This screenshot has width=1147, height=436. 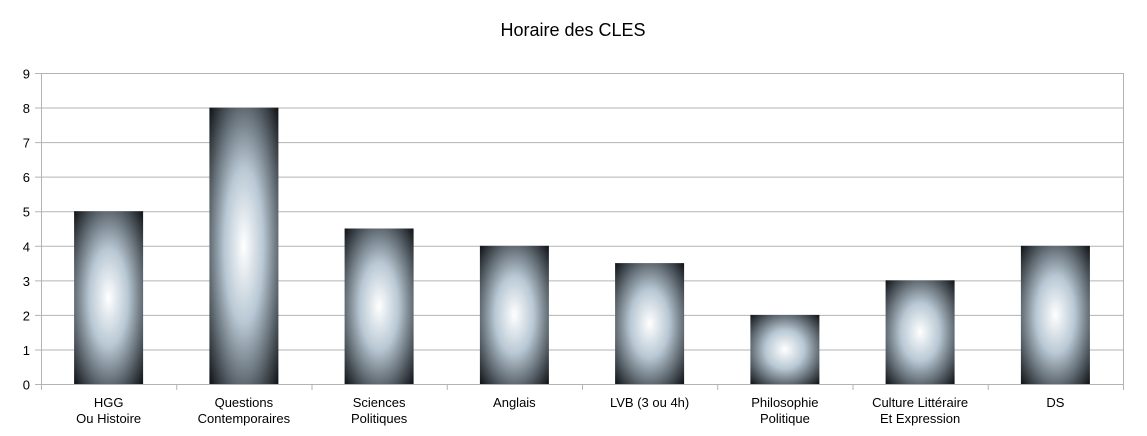 What do you see at coordinates (26, 315) in the screenshot?
I see `y-tick-label: 2` at bounding box center [26, 315].